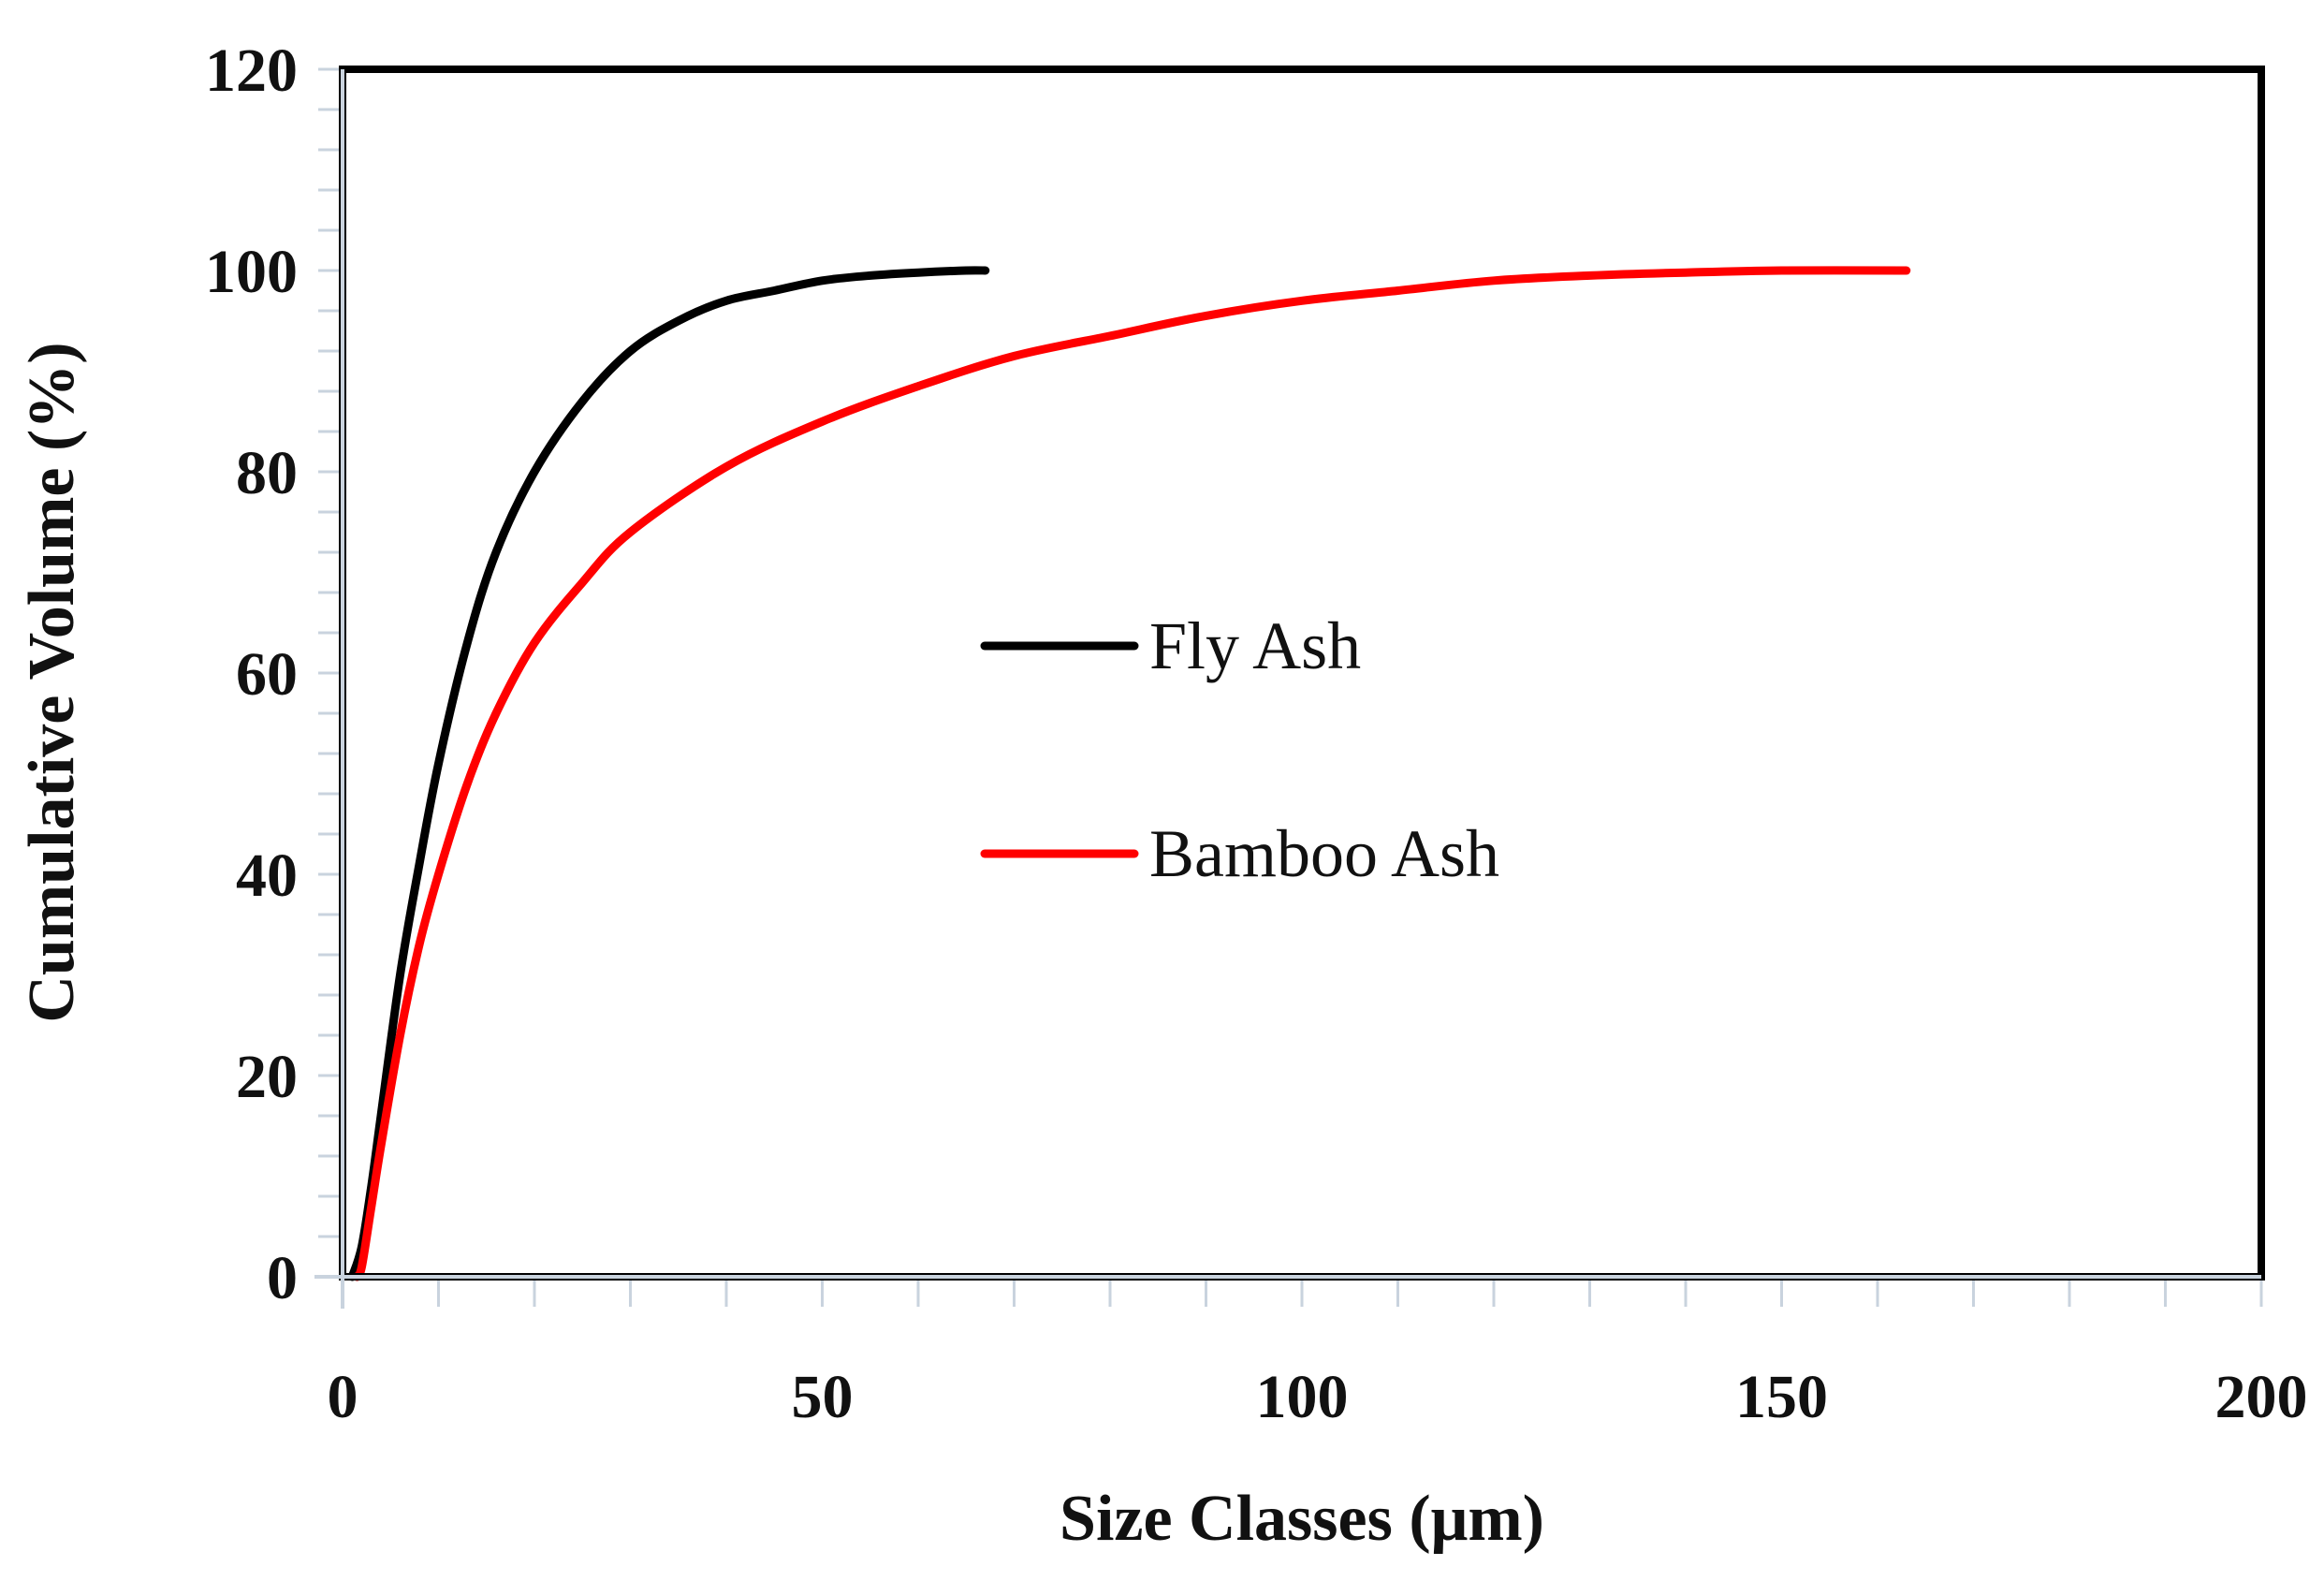  Describe the element at coordinates (1324, 853) in the screenshot. I see `legend-label-bamboo-ash: Bamboo Ash` at that location.